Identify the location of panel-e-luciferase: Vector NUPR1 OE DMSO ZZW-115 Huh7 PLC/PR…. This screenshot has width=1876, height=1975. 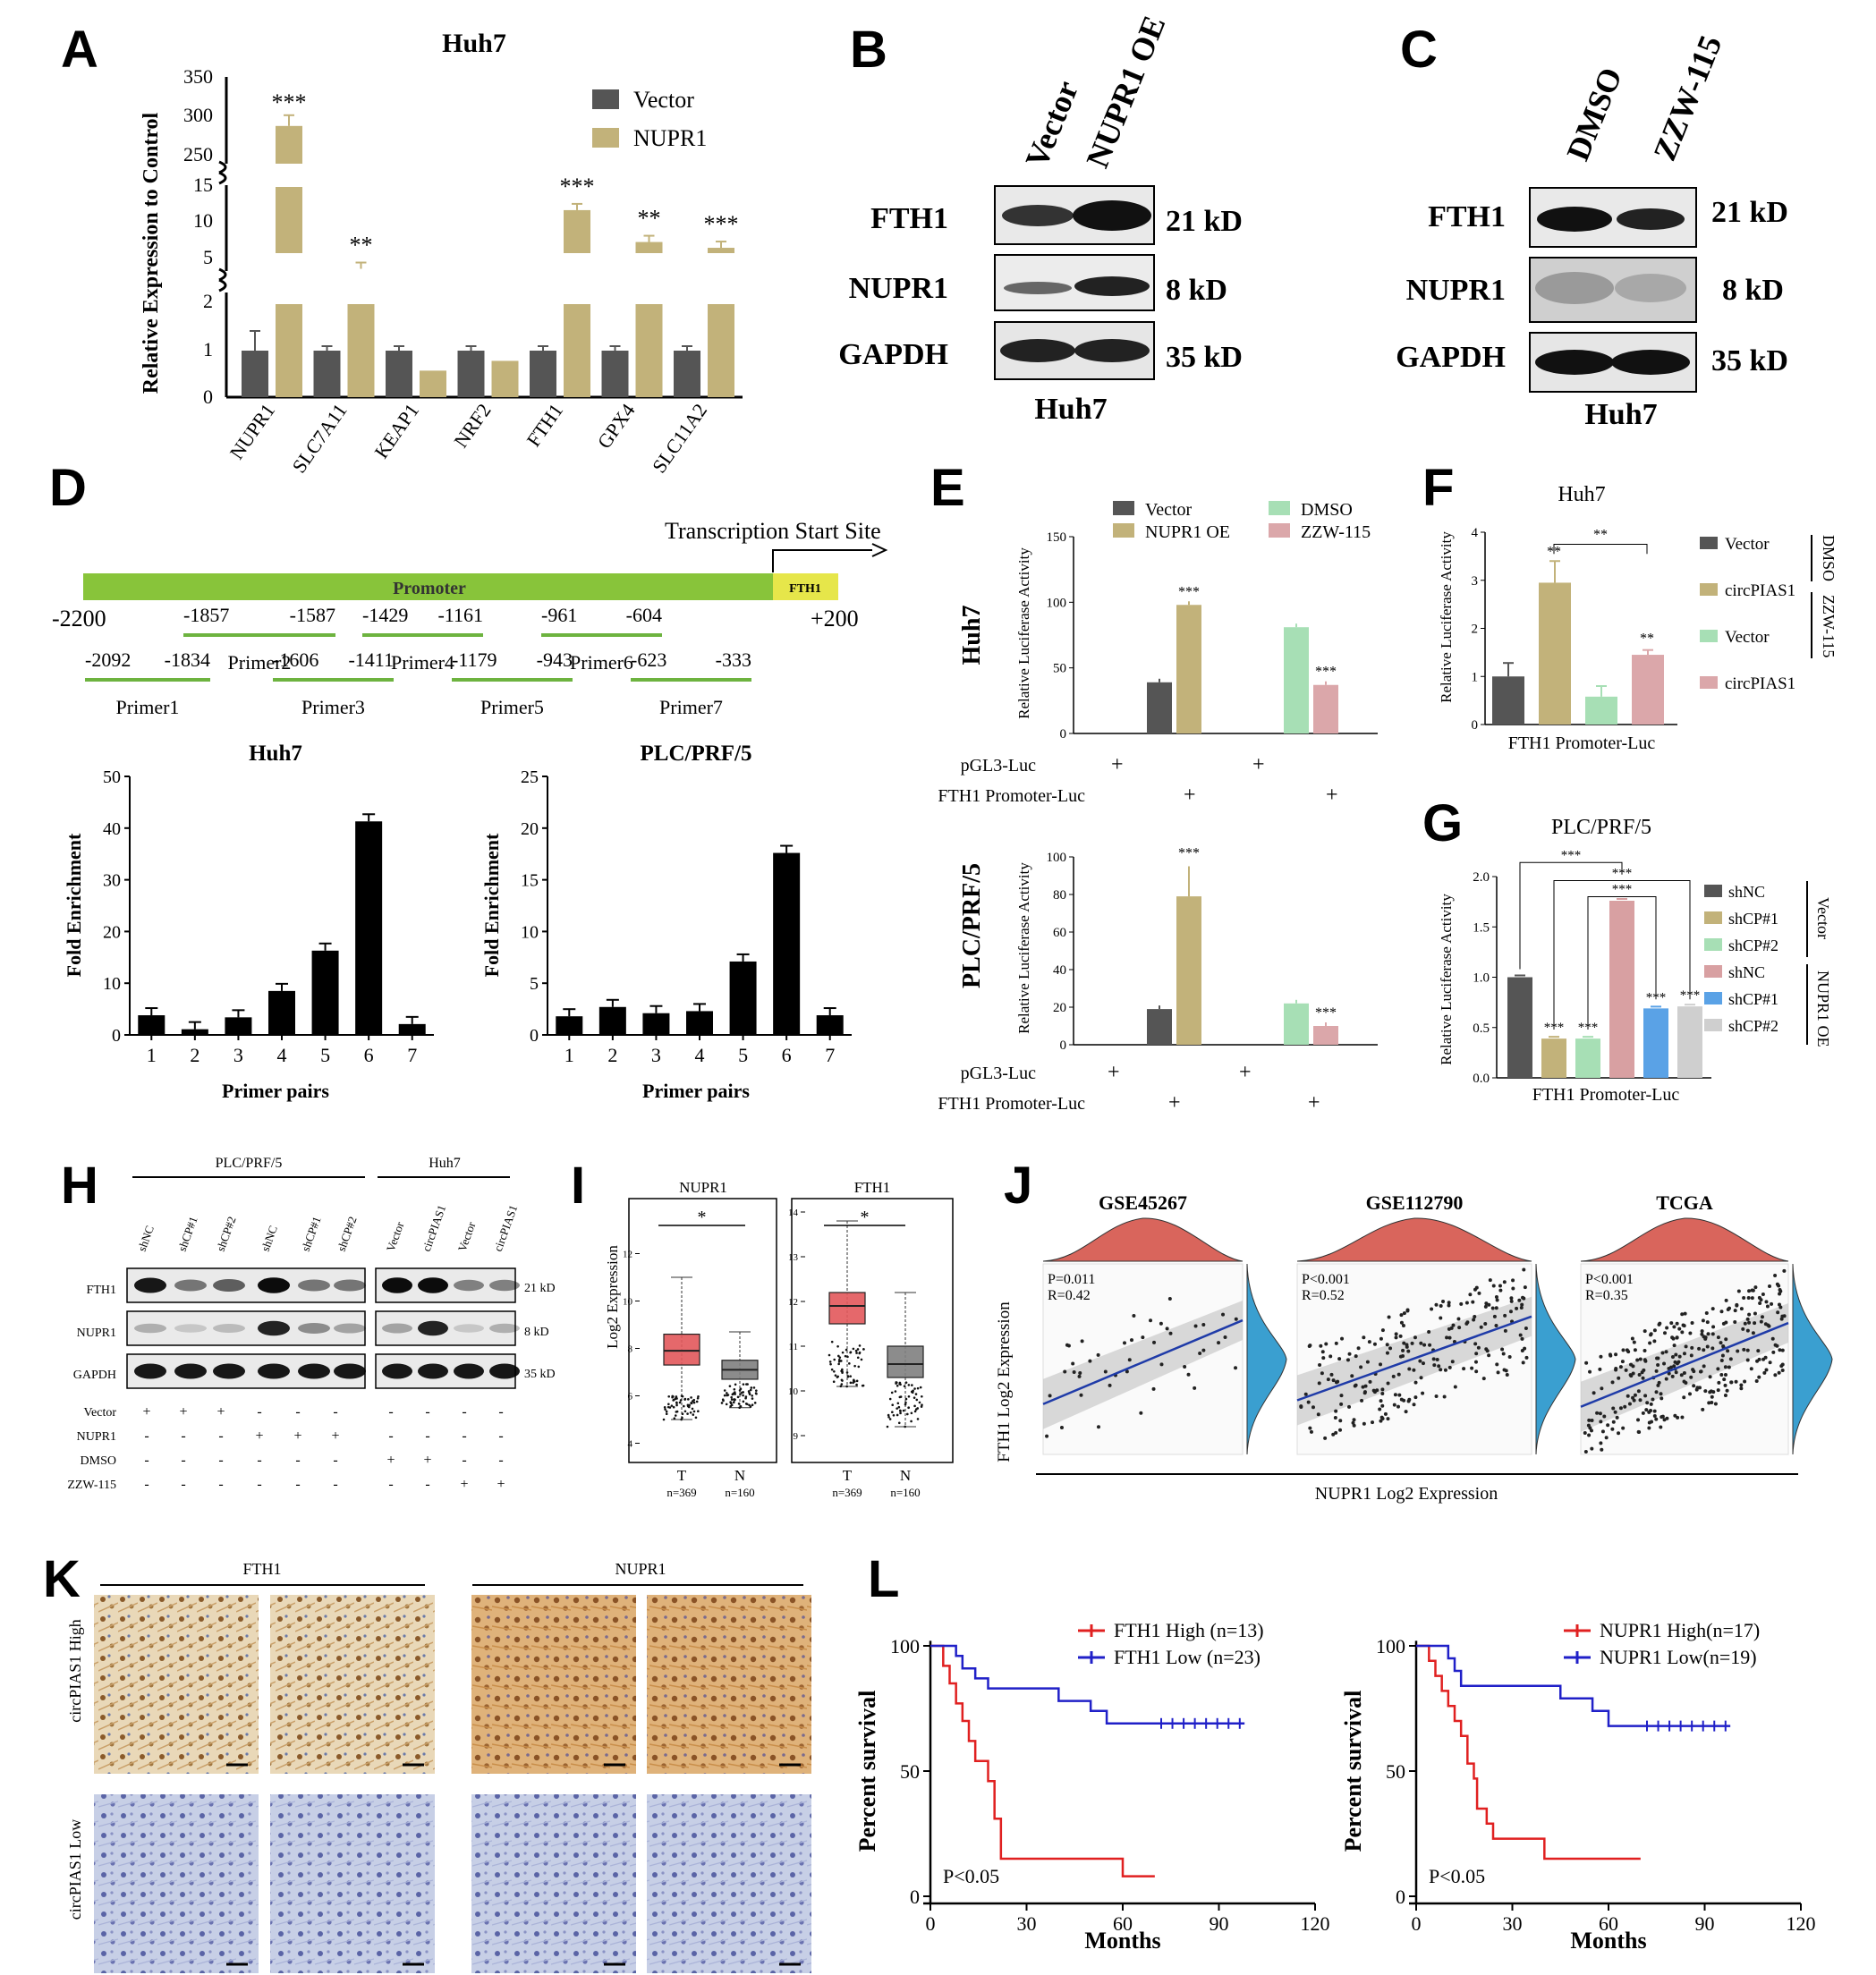
(1158, 808).